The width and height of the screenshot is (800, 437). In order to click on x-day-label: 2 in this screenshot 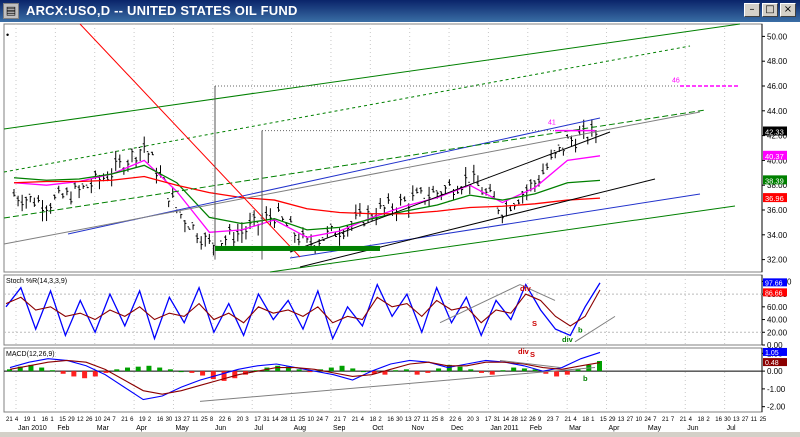, I will do `click(708, 420)`.